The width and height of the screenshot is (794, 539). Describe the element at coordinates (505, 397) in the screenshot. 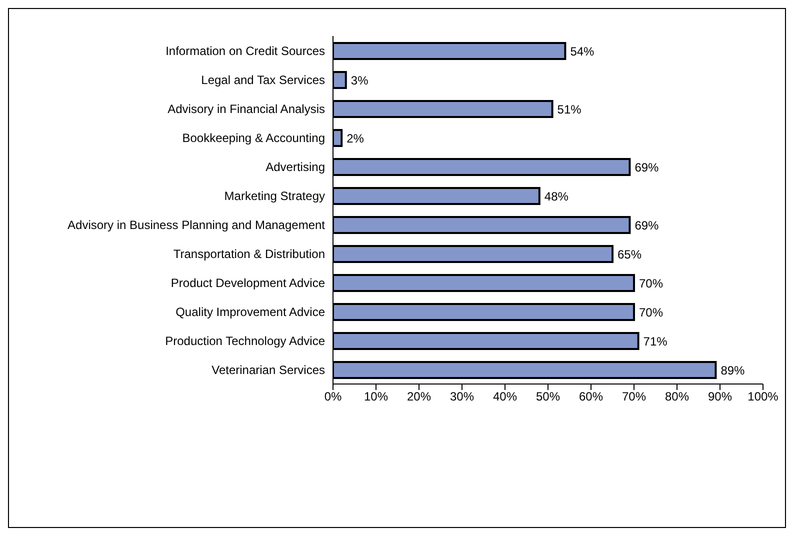

I see `x-tick-label: 40%` at that location.